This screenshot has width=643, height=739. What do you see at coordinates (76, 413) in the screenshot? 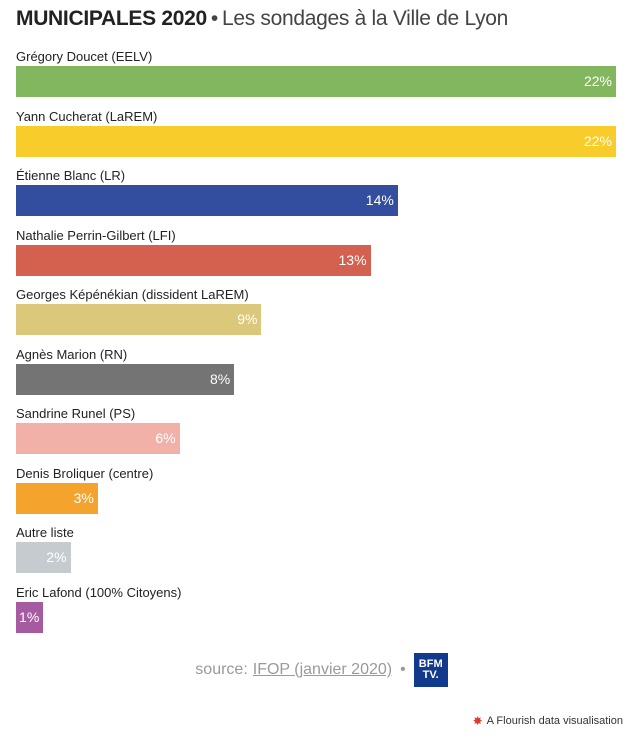
I see `category-label: Sandrine Runel (PS)` at bounding box center [76, 413].